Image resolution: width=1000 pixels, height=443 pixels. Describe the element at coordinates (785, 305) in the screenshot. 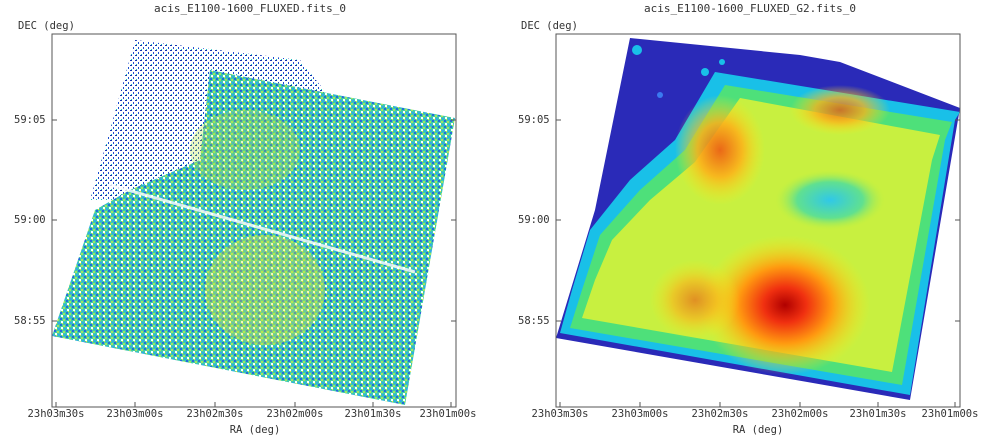

I see `hot-core` at that location.